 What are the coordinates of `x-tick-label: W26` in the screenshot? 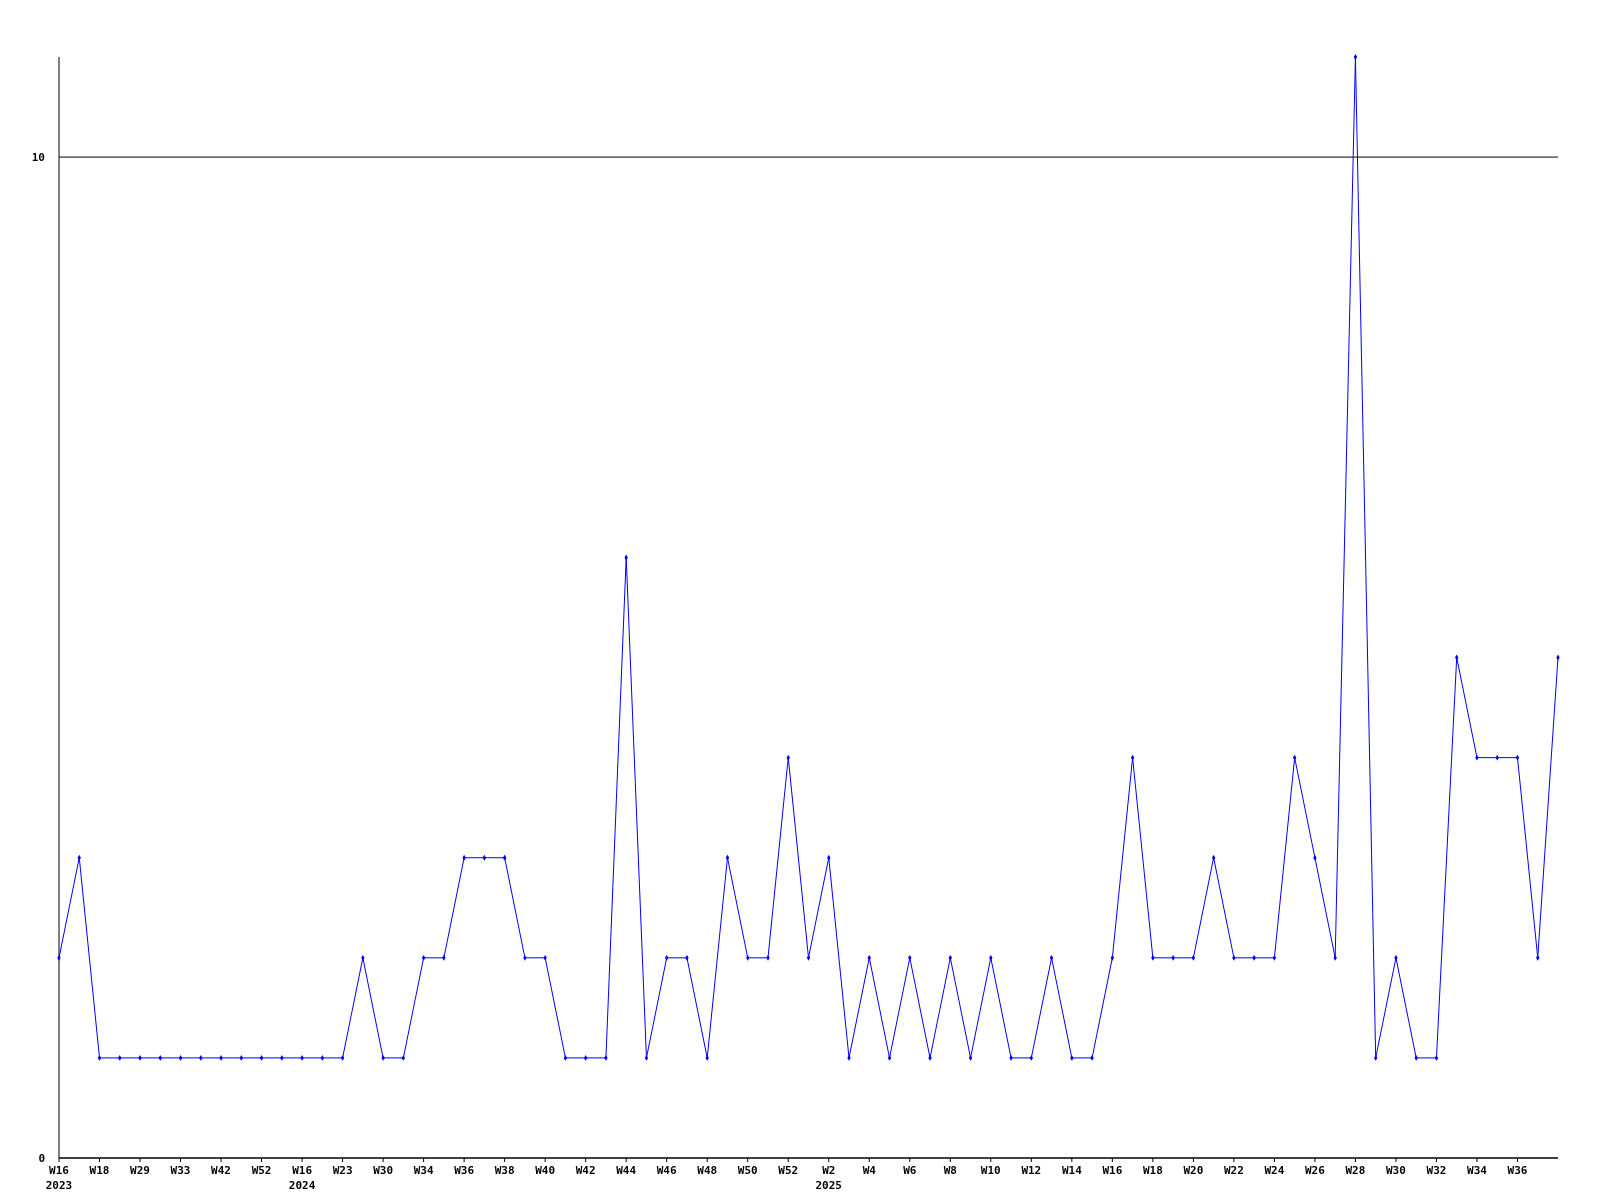 It's located at (1315, 1170).